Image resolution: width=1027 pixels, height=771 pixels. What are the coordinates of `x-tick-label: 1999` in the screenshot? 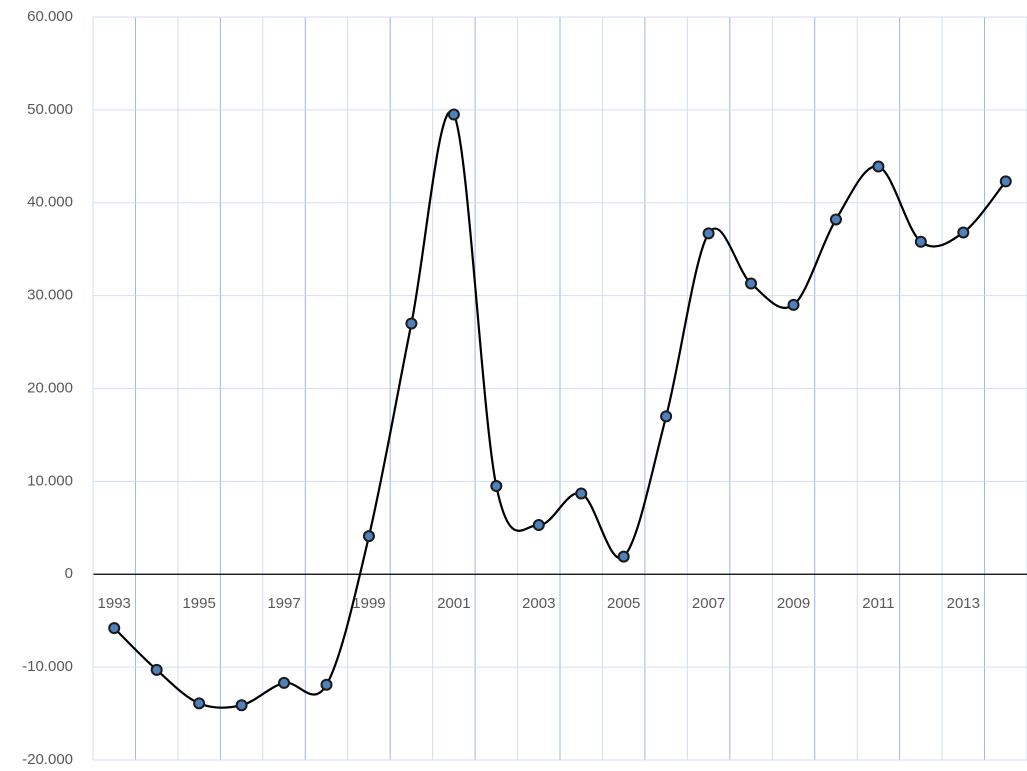 It's located at (368, 603).